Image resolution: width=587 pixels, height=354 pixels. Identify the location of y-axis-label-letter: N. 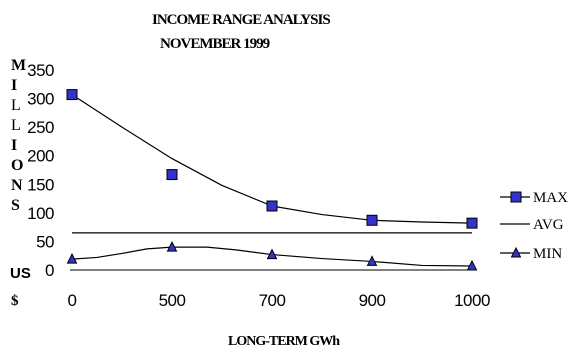
(17, 185).